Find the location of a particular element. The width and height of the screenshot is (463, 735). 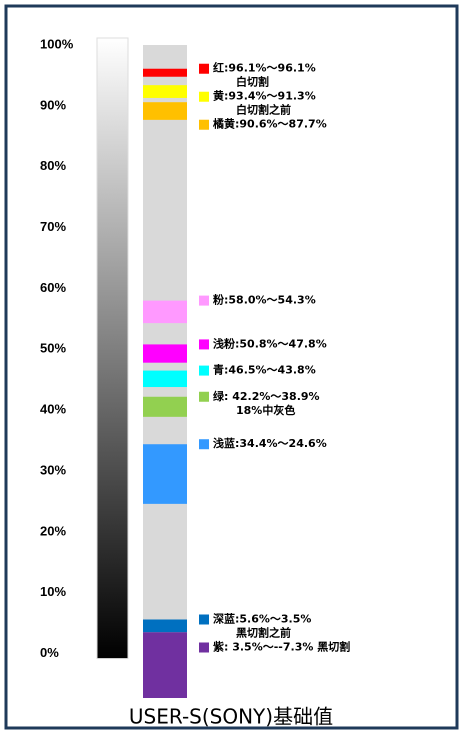

band-label: 绿: 42.2%～38.9% is located at coordinates (266, 396).